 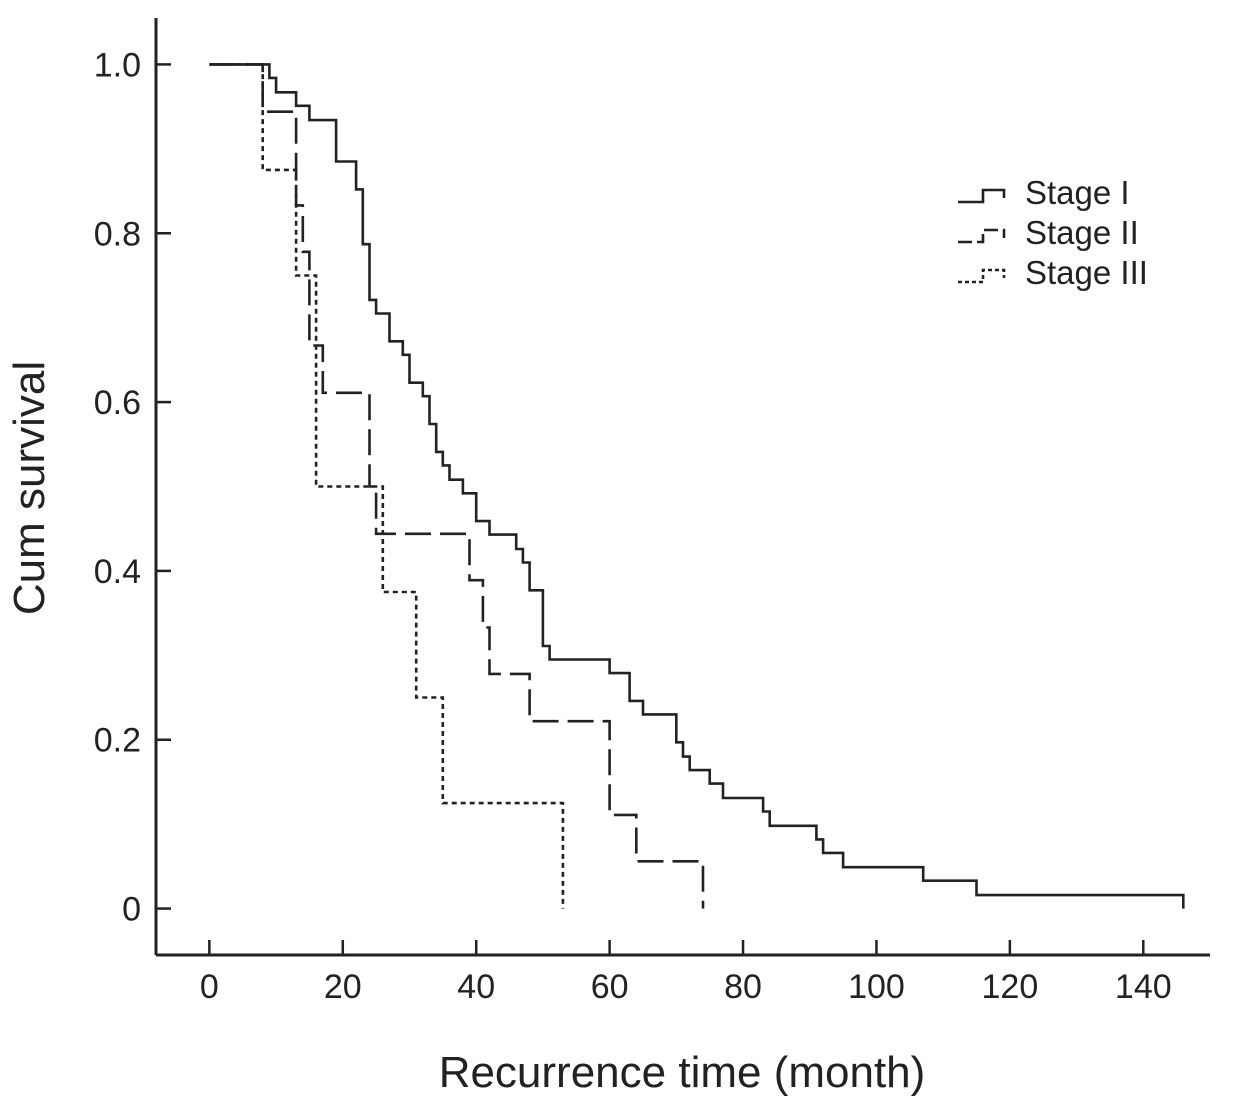 What do you see at coordinates (29, 488) in the screenshot?
I see `y-axis-title: Cum survival` at bounding box center [29, 488].